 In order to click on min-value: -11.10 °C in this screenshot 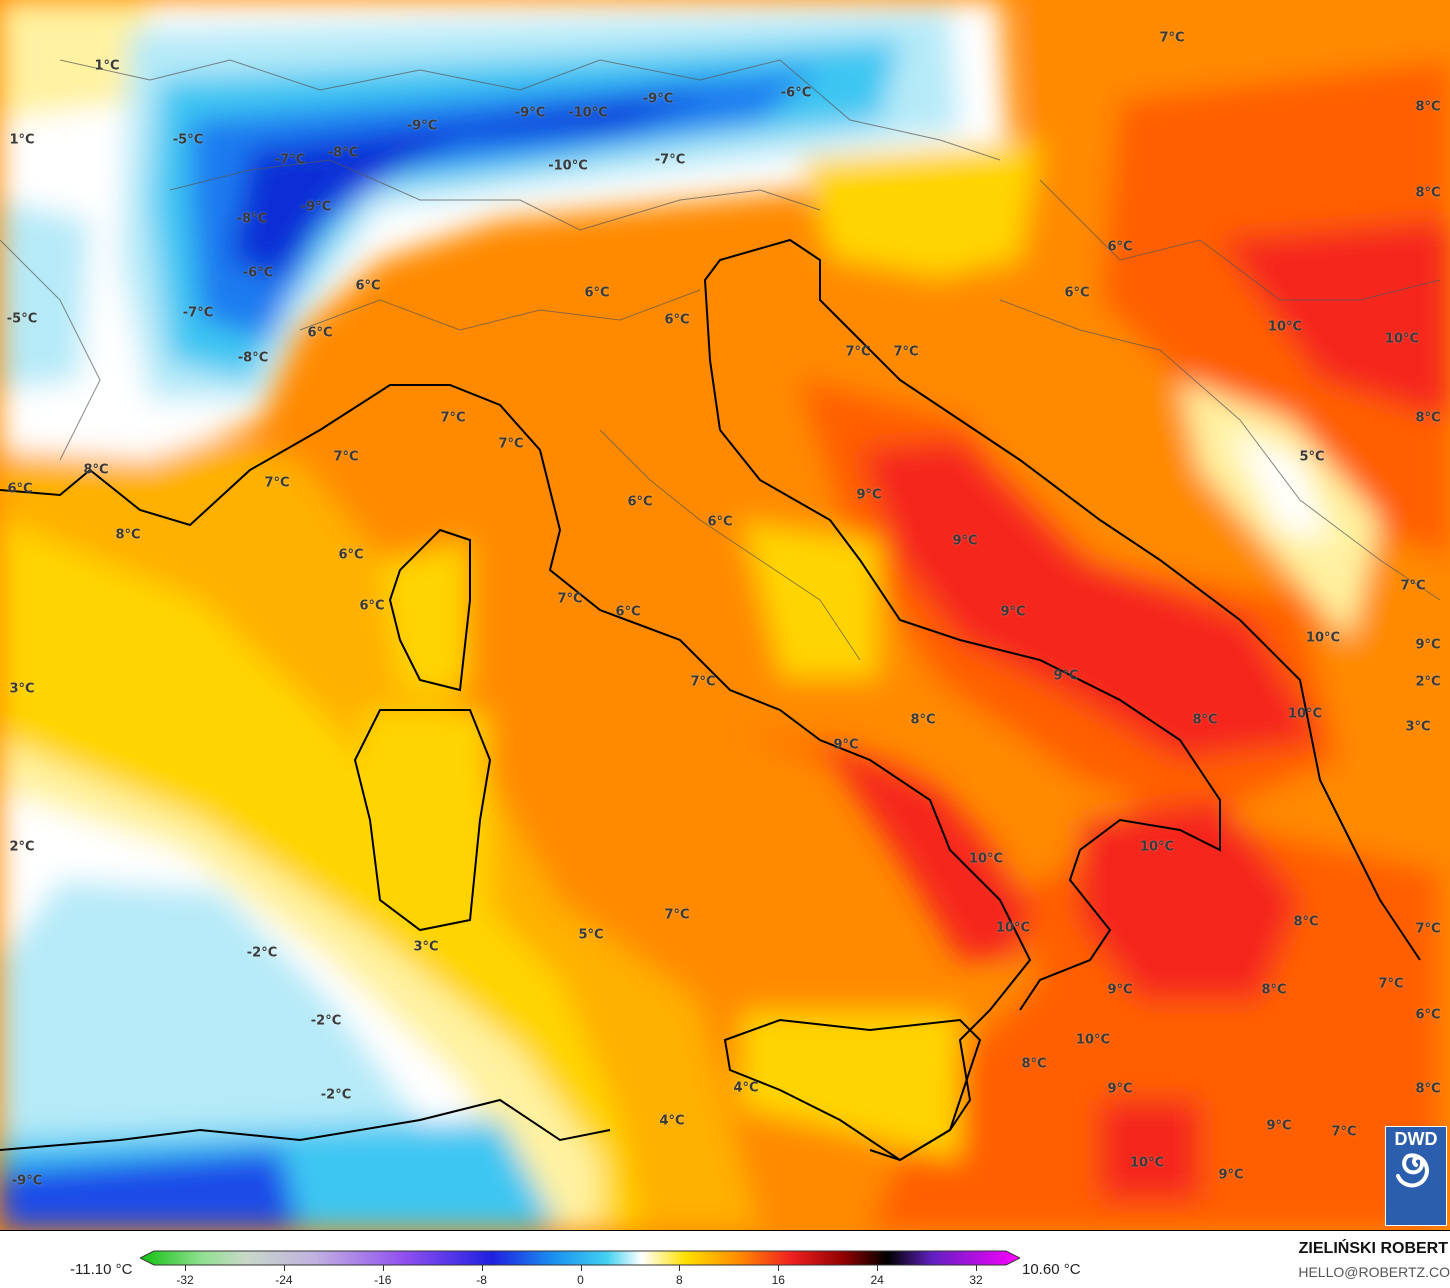, I will do `click(101, 1269)`.